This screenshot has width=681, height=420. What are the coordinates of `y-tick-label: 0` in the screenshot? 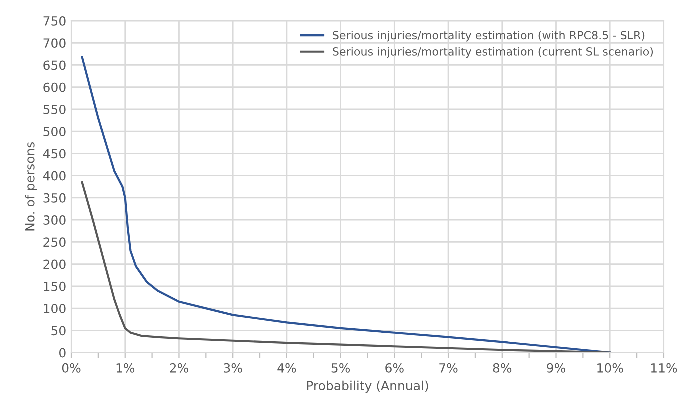 It's located at (63, 353).